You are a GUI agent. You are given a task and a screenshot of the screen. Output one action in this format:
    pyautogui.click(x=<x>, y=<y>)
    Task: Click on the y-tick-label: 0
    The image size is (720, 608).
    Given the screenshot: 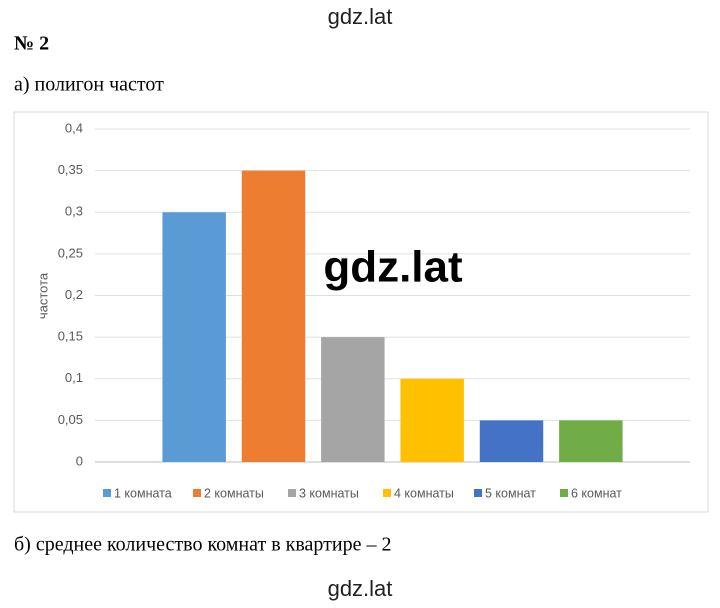 What is the action you would take?
    pyautogui.click(x=79, y=460)
    